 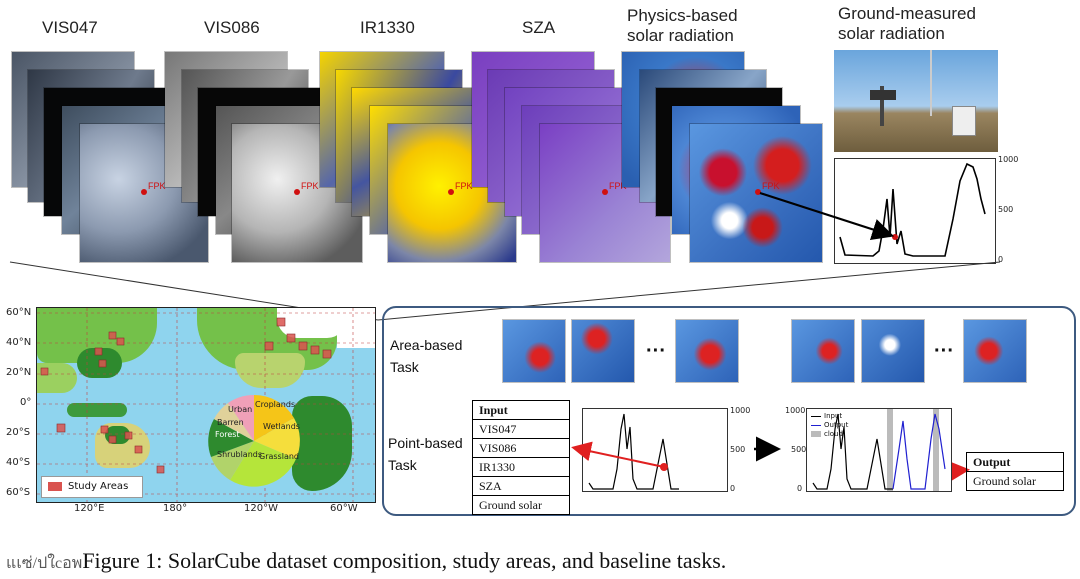 What do you see at coordinates (275, 404) in the screenshot?
I see `pie-label-croplands: Croplands` at bounding box center [275, 404].